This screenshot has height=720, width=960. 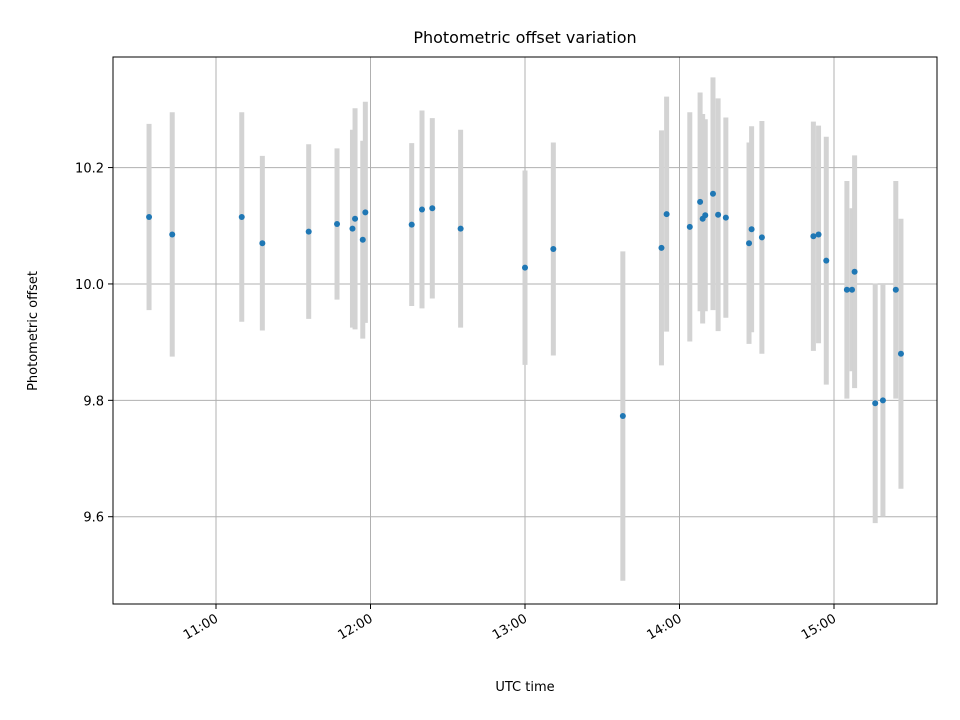 What do you see at coordinates (93, 518) in the screenshot?
I see `y-tick-label: 9.6` at bounding box center [93, 518].